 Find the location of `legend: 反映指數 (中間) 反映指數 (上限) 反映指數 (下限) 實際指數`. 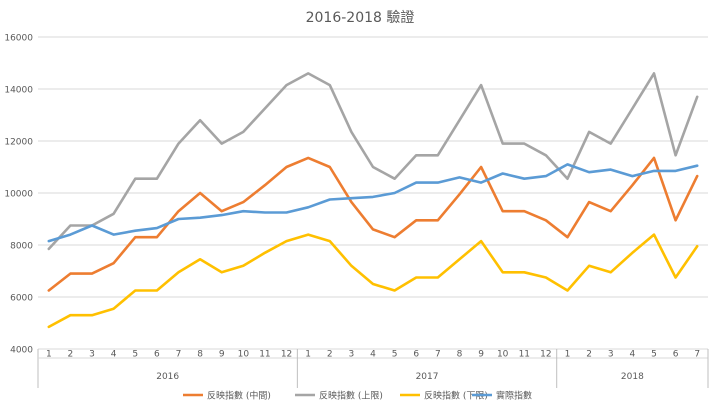

legend: 反映指數 (中間) 反映指數 (上限) 反映指數 (下限) 實際指數 is located at coordinates (357, 396).